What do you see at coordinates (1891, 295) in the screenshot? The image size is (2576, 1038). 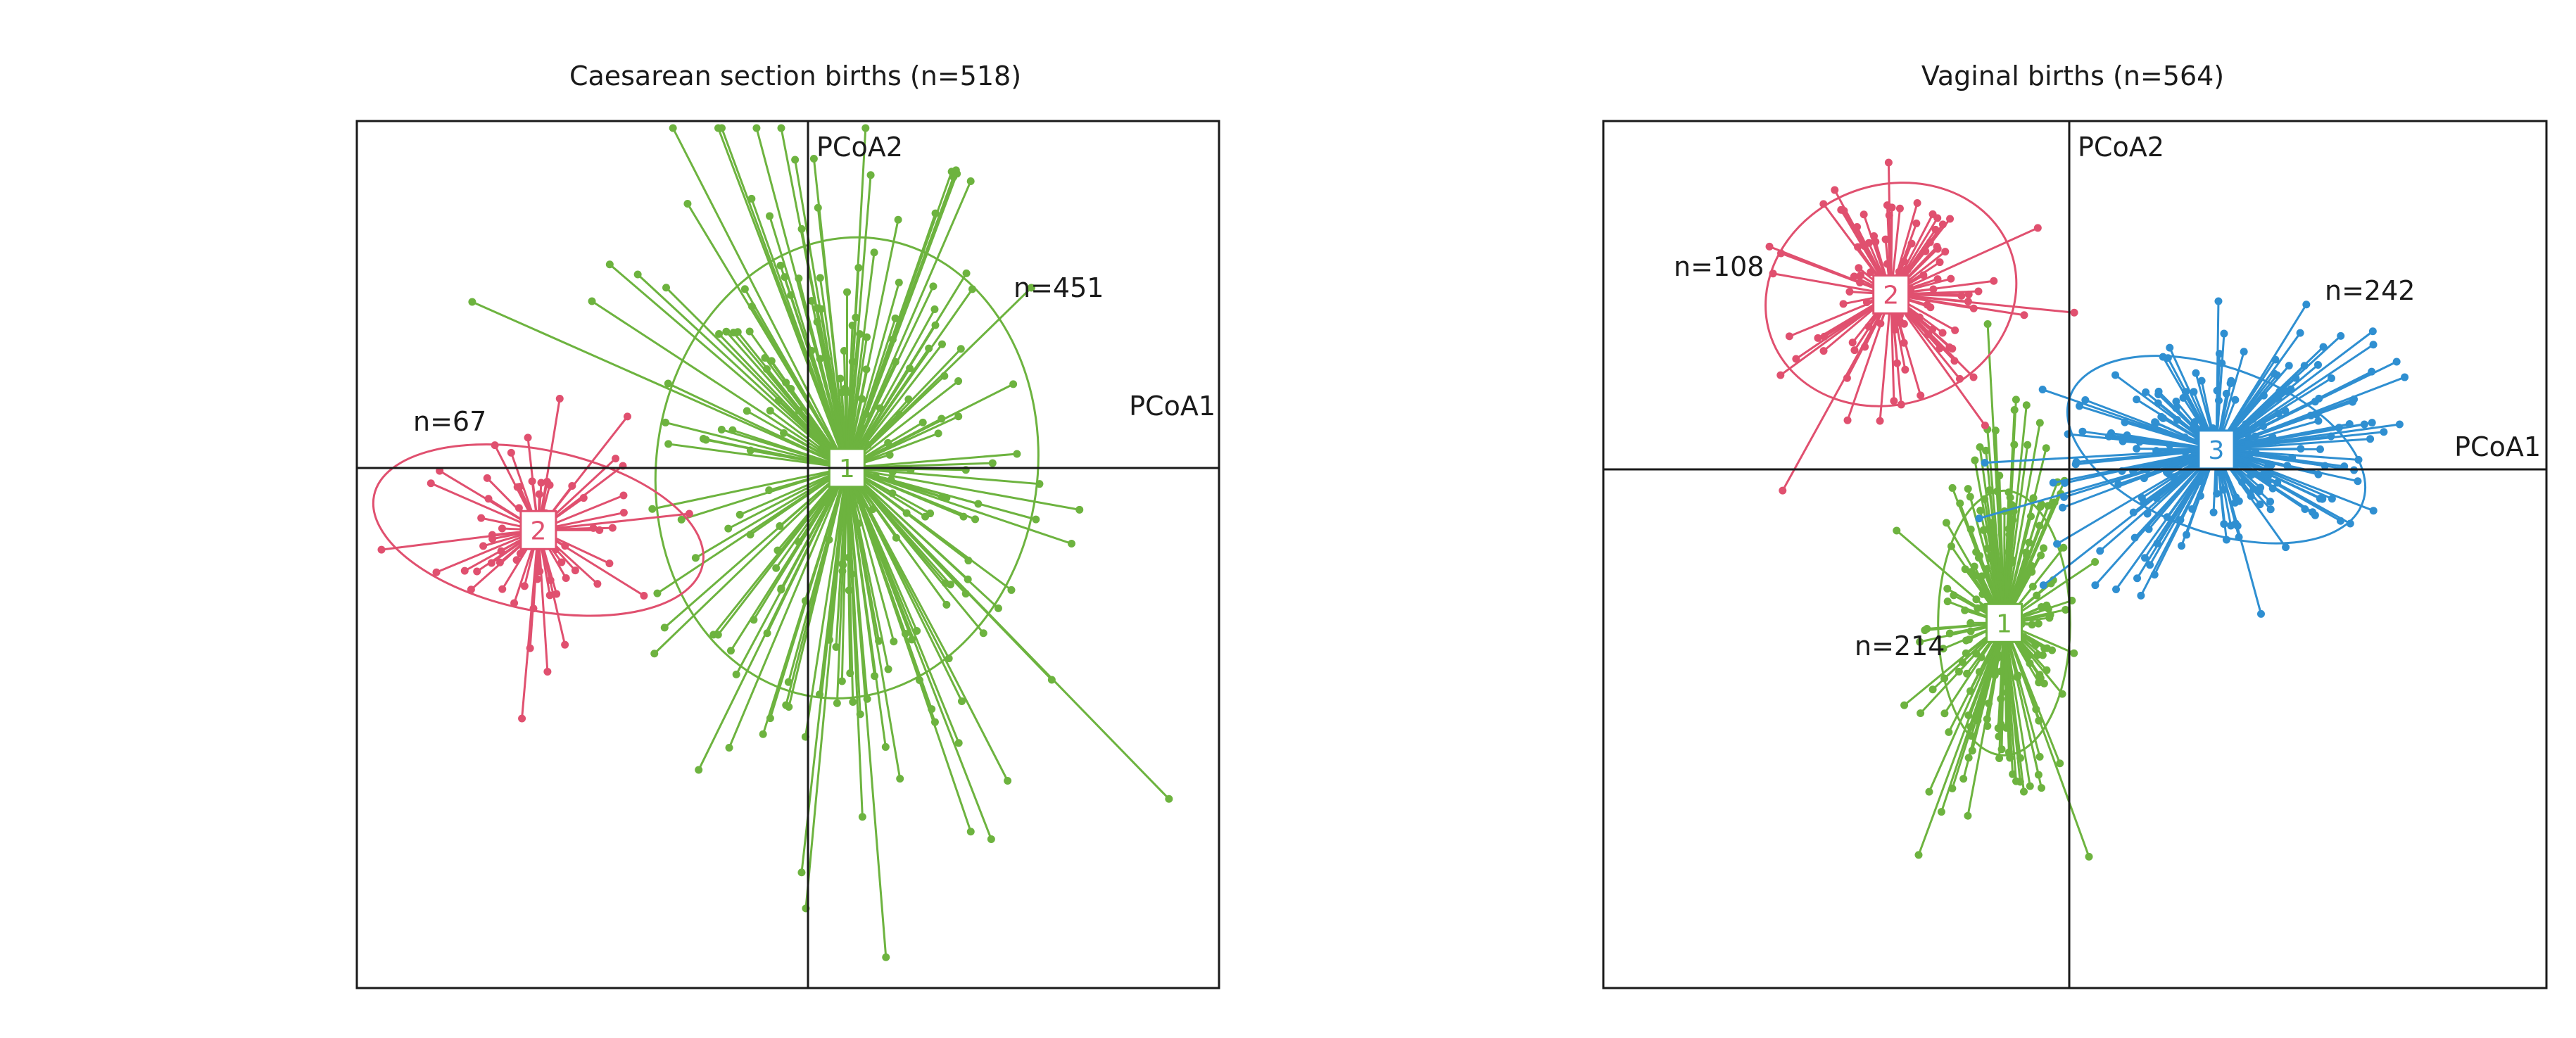 I see `cluster-2-centroid-label: 2` at bounding box center [1891, 295].